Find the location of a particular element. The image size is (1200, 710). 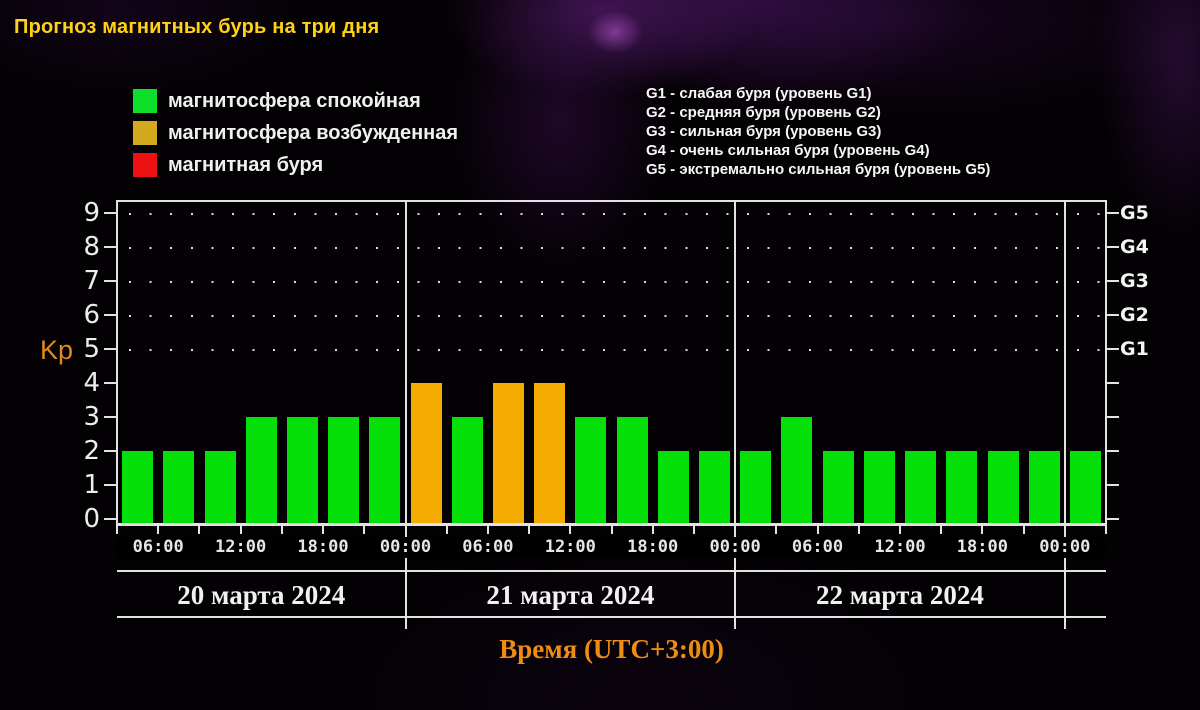

date-label: 20 марта 2024 is located at coordinates (261, 595).